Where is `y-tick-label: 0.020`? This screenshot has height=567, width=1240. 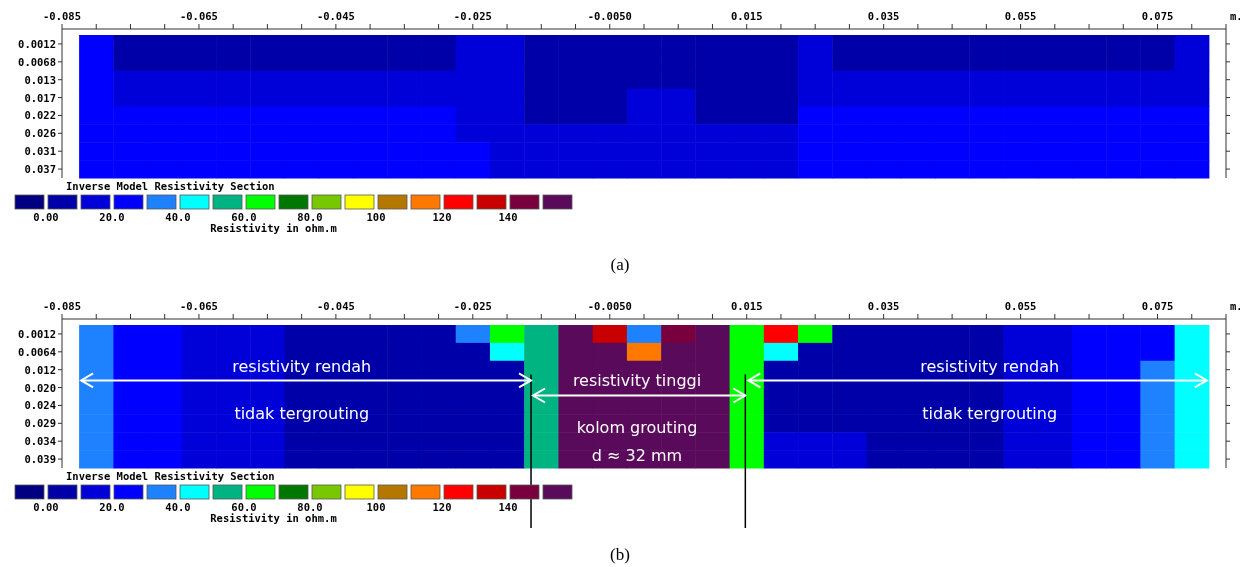 y-tick-label: 0.020 is located at coordinates (40, 387).